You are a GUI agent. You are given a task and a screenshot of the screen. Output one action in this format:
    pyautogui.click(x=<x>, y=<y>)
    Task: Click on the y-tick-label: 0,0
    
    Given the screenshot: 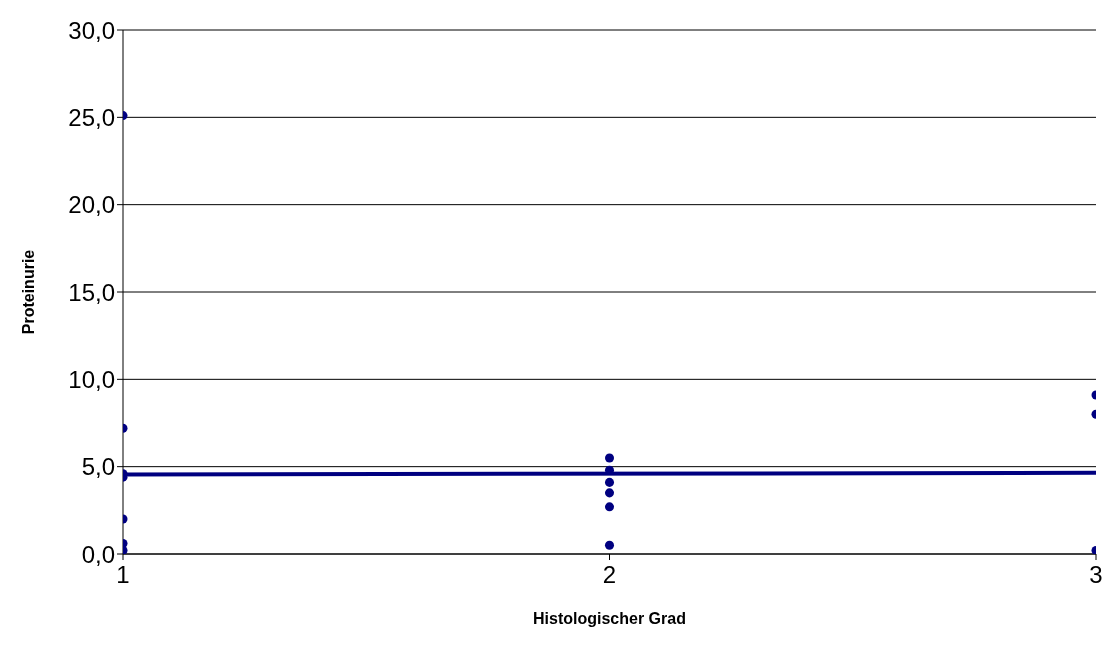 What is the action you would take?
    pyautogui.click(x=98, y=554)
    